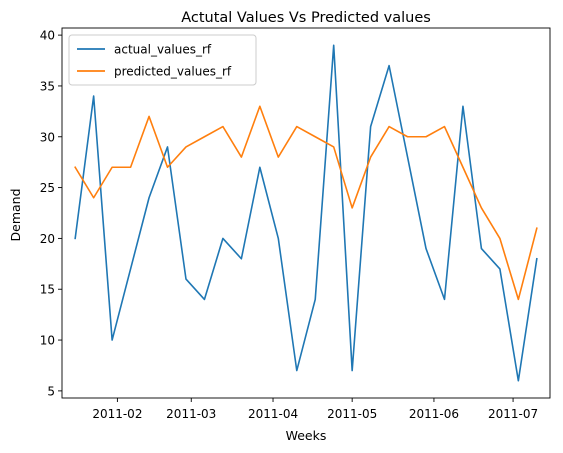  I want to click on legend-box, so click(162, 60).